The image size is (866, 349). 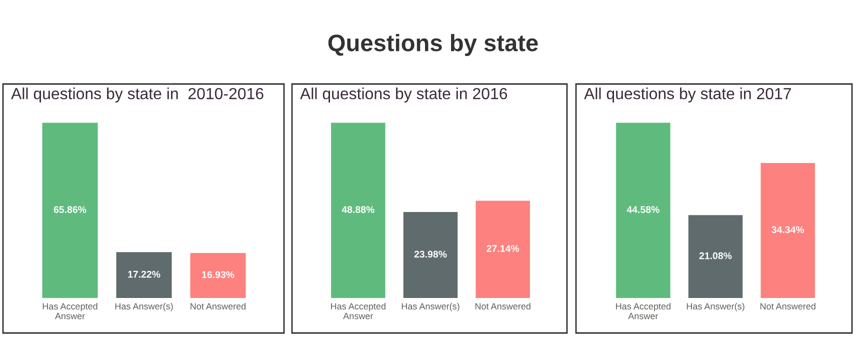 I want to click on chart-title: All questions by state in 2010-2016, so click(x=137, y=95).